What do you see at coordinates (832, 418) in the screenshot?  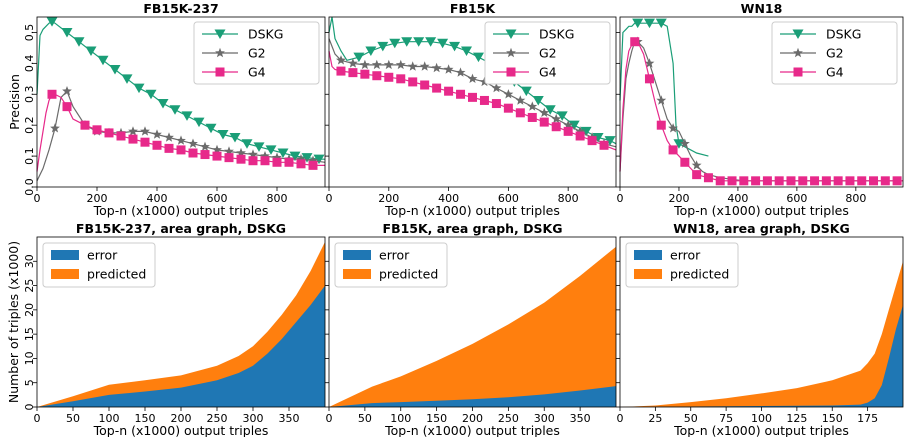 I see `x-tick-label: 150` at bounding box center [832, 418].